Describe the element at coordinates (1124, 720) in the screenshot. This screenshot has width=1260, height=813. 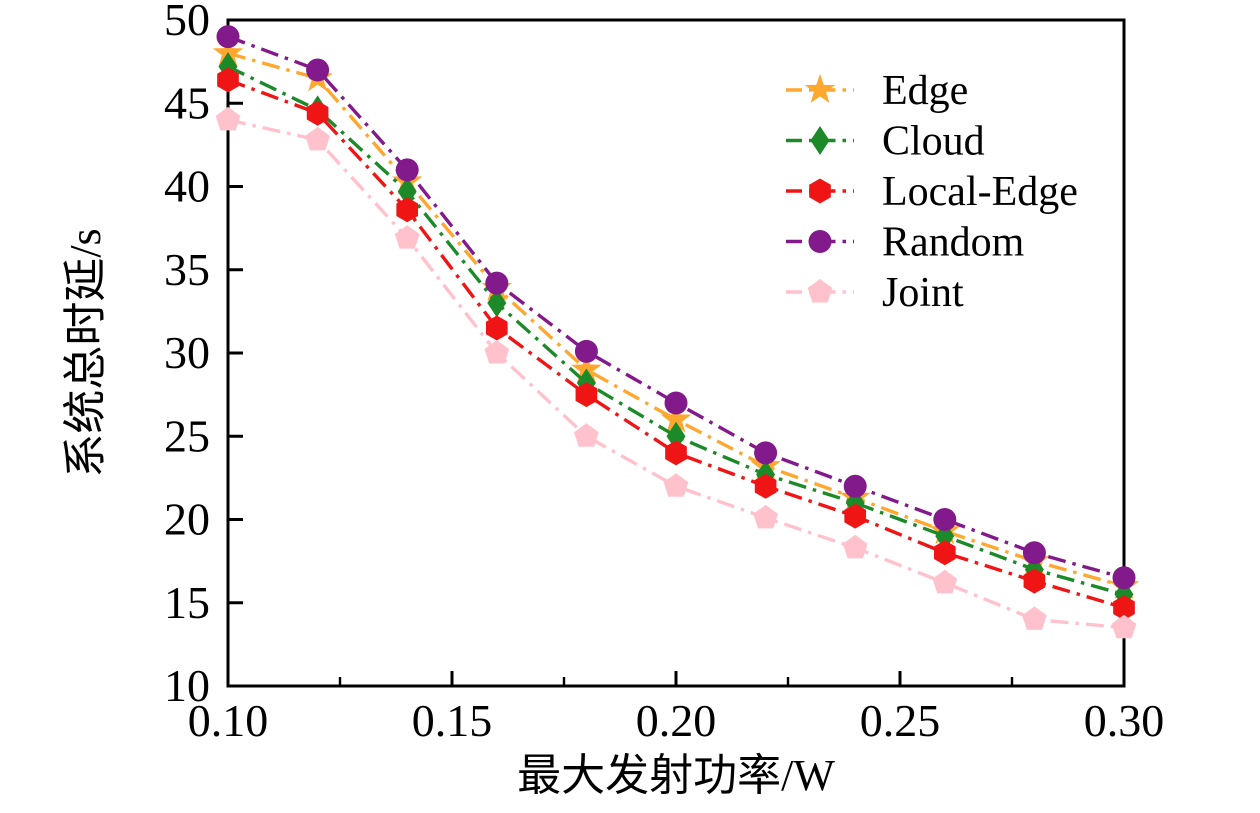
I see `x-axis-tick-label: 0.30` at that location.